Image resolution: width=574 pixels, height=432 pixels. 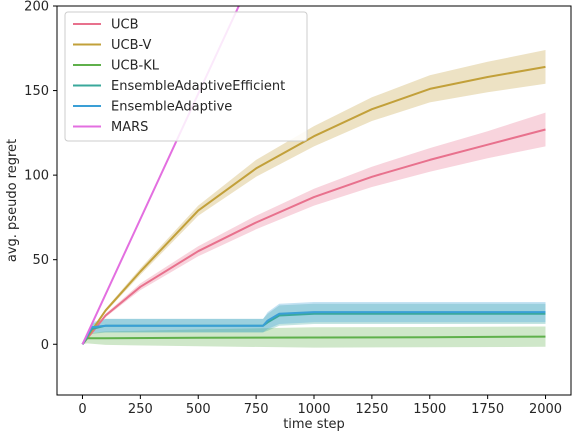 I want to click on x-tick-label-4: 1000, so click(x=313, y=409).